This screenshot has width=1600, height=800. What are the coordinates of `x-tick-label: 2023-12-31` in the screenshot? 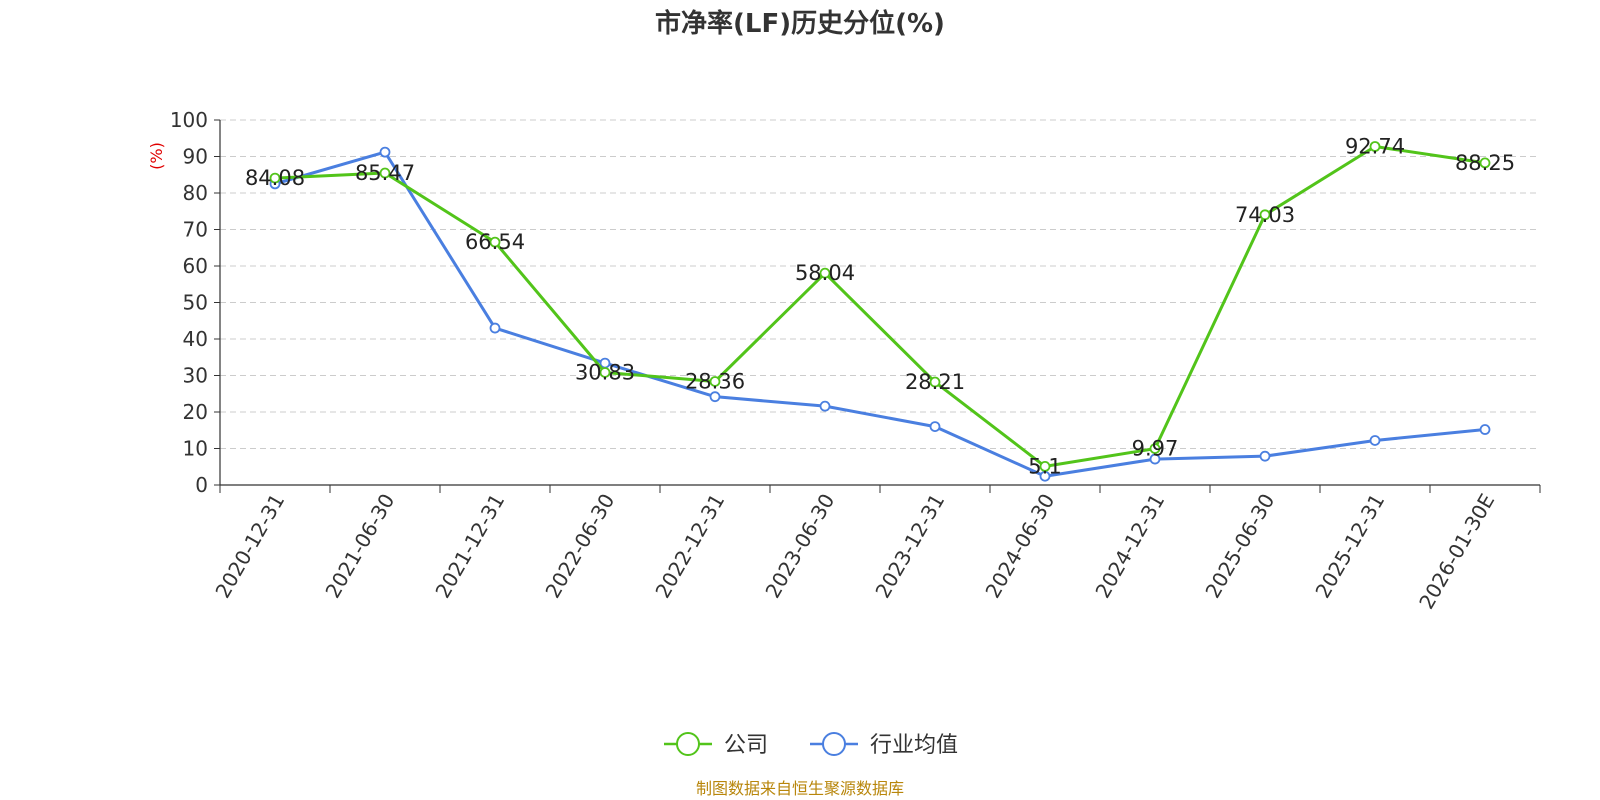 It's located at (909, 546).